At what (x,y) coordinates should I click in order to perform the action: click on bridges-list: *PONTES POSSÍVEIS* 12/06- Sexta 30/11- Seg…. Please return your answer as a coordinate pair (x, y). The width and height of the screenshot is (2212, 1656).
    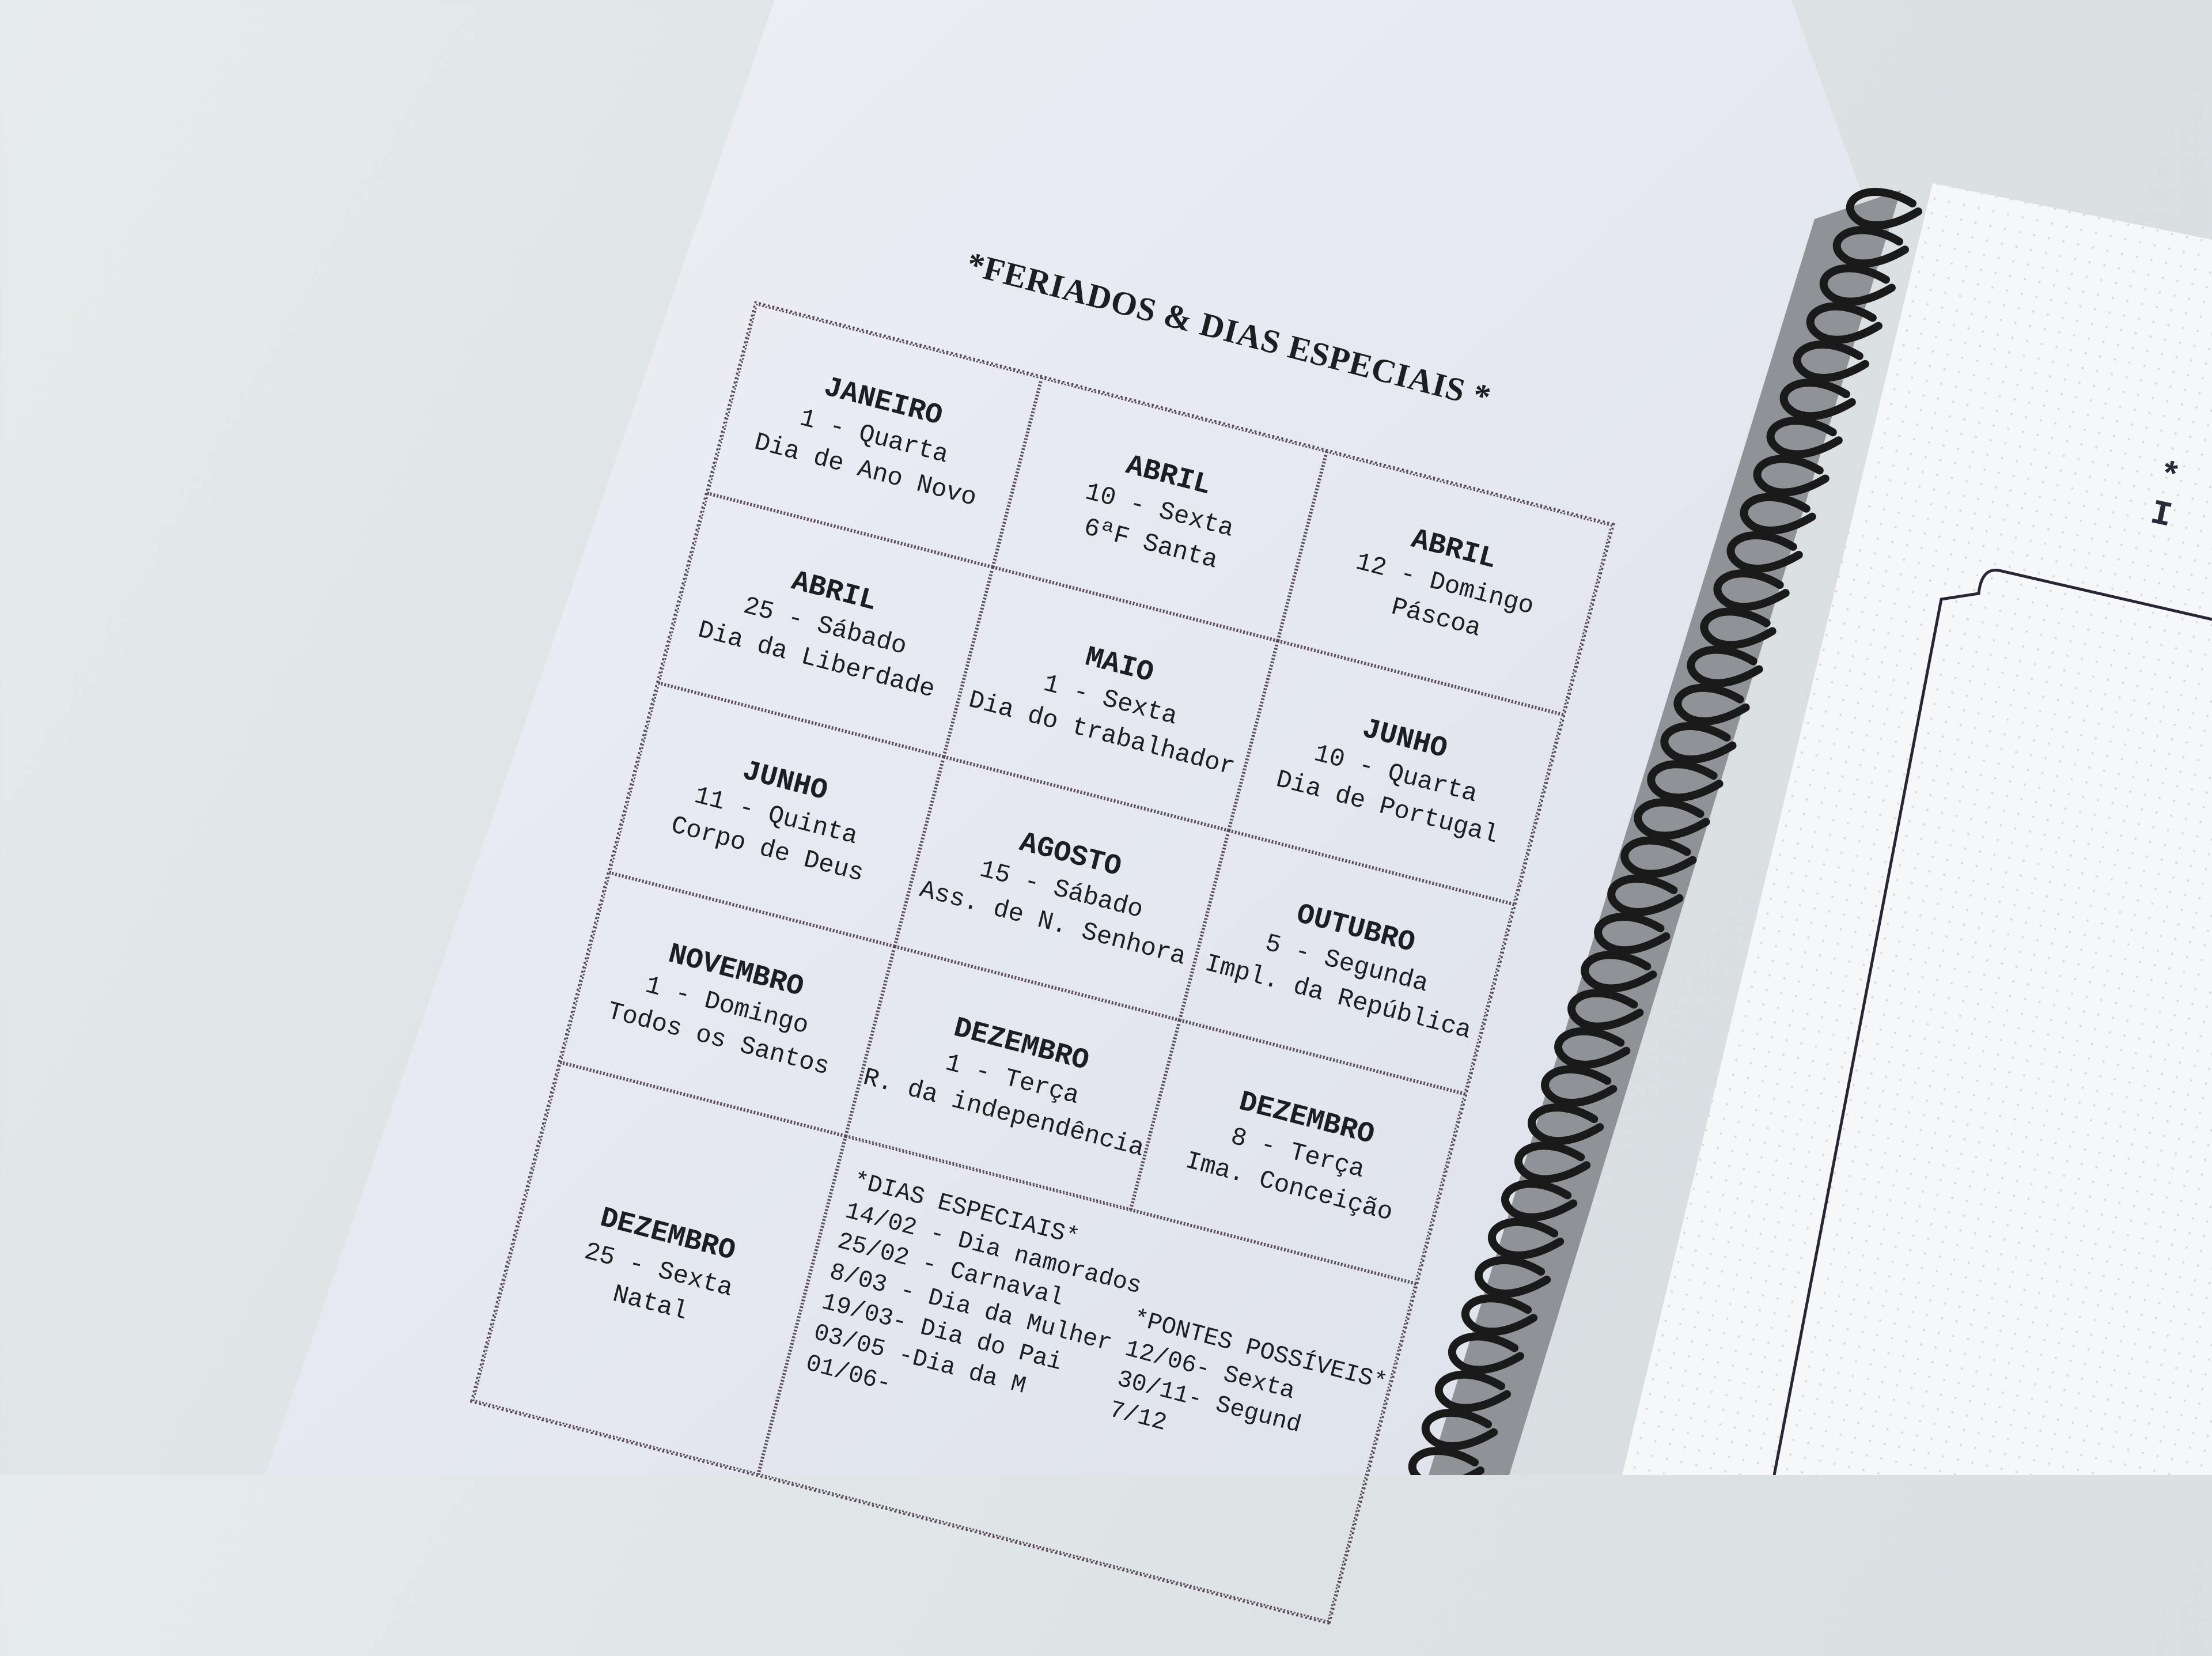
    Looking at the image, I should click on (1248, 1396).